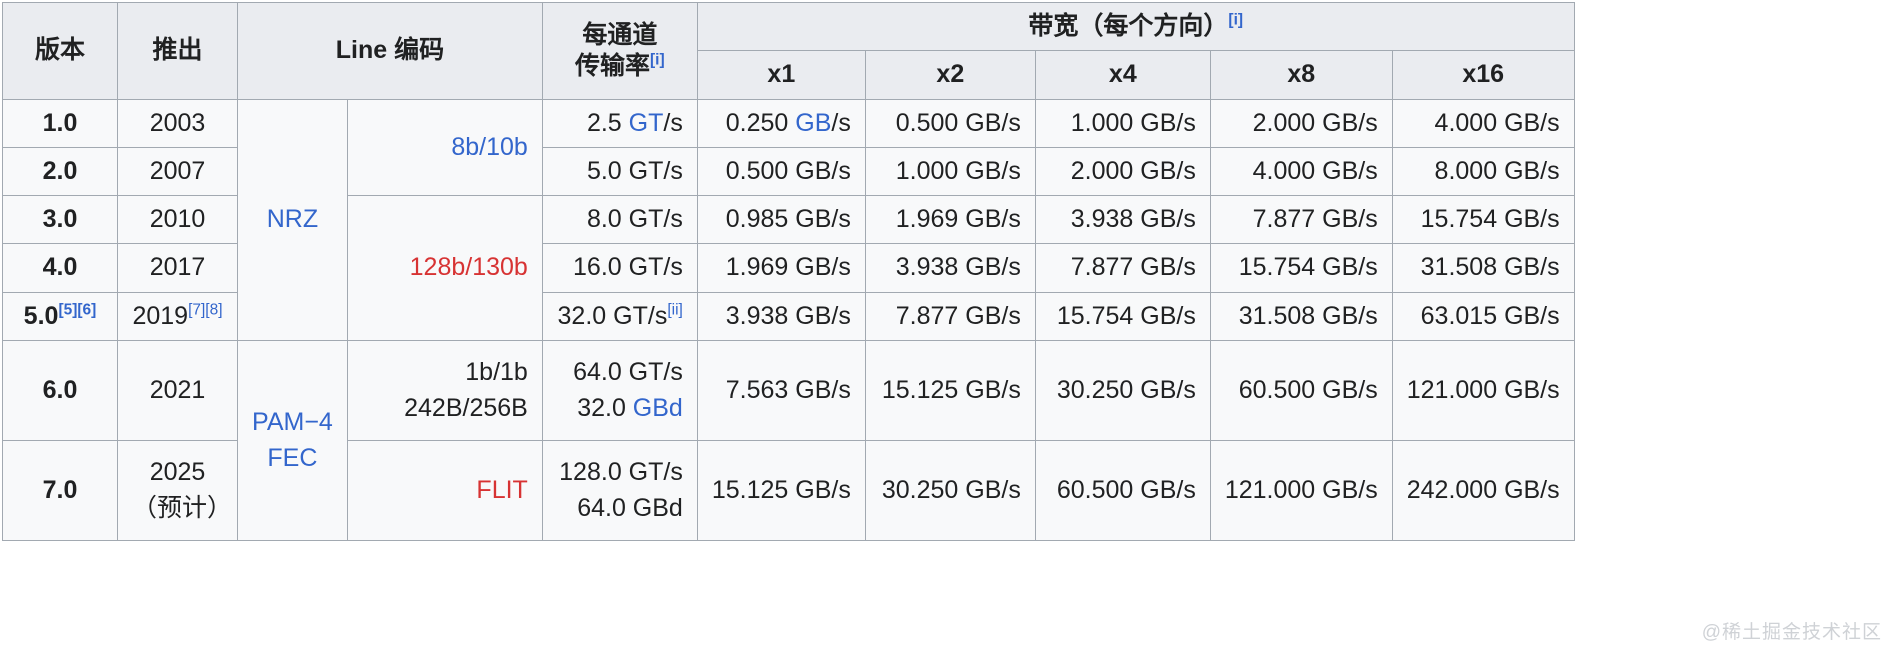  What do you see at coordinates (292, 422) in the screenshot?
I see `pam4-link: PAM−4` at bounding box center [292, 422].